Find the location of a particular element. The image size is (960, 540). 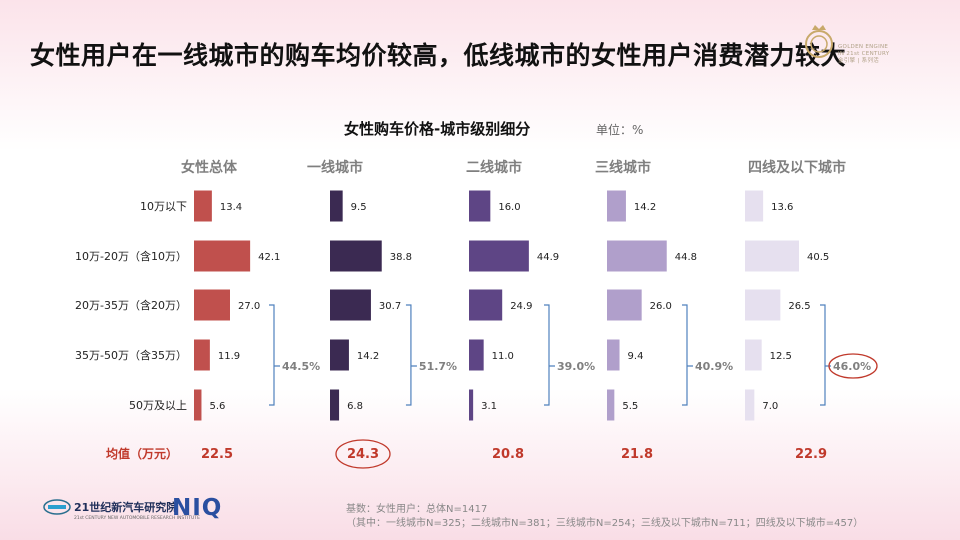

bar-value-label: 5.6 is located at coordinates (217, 406).